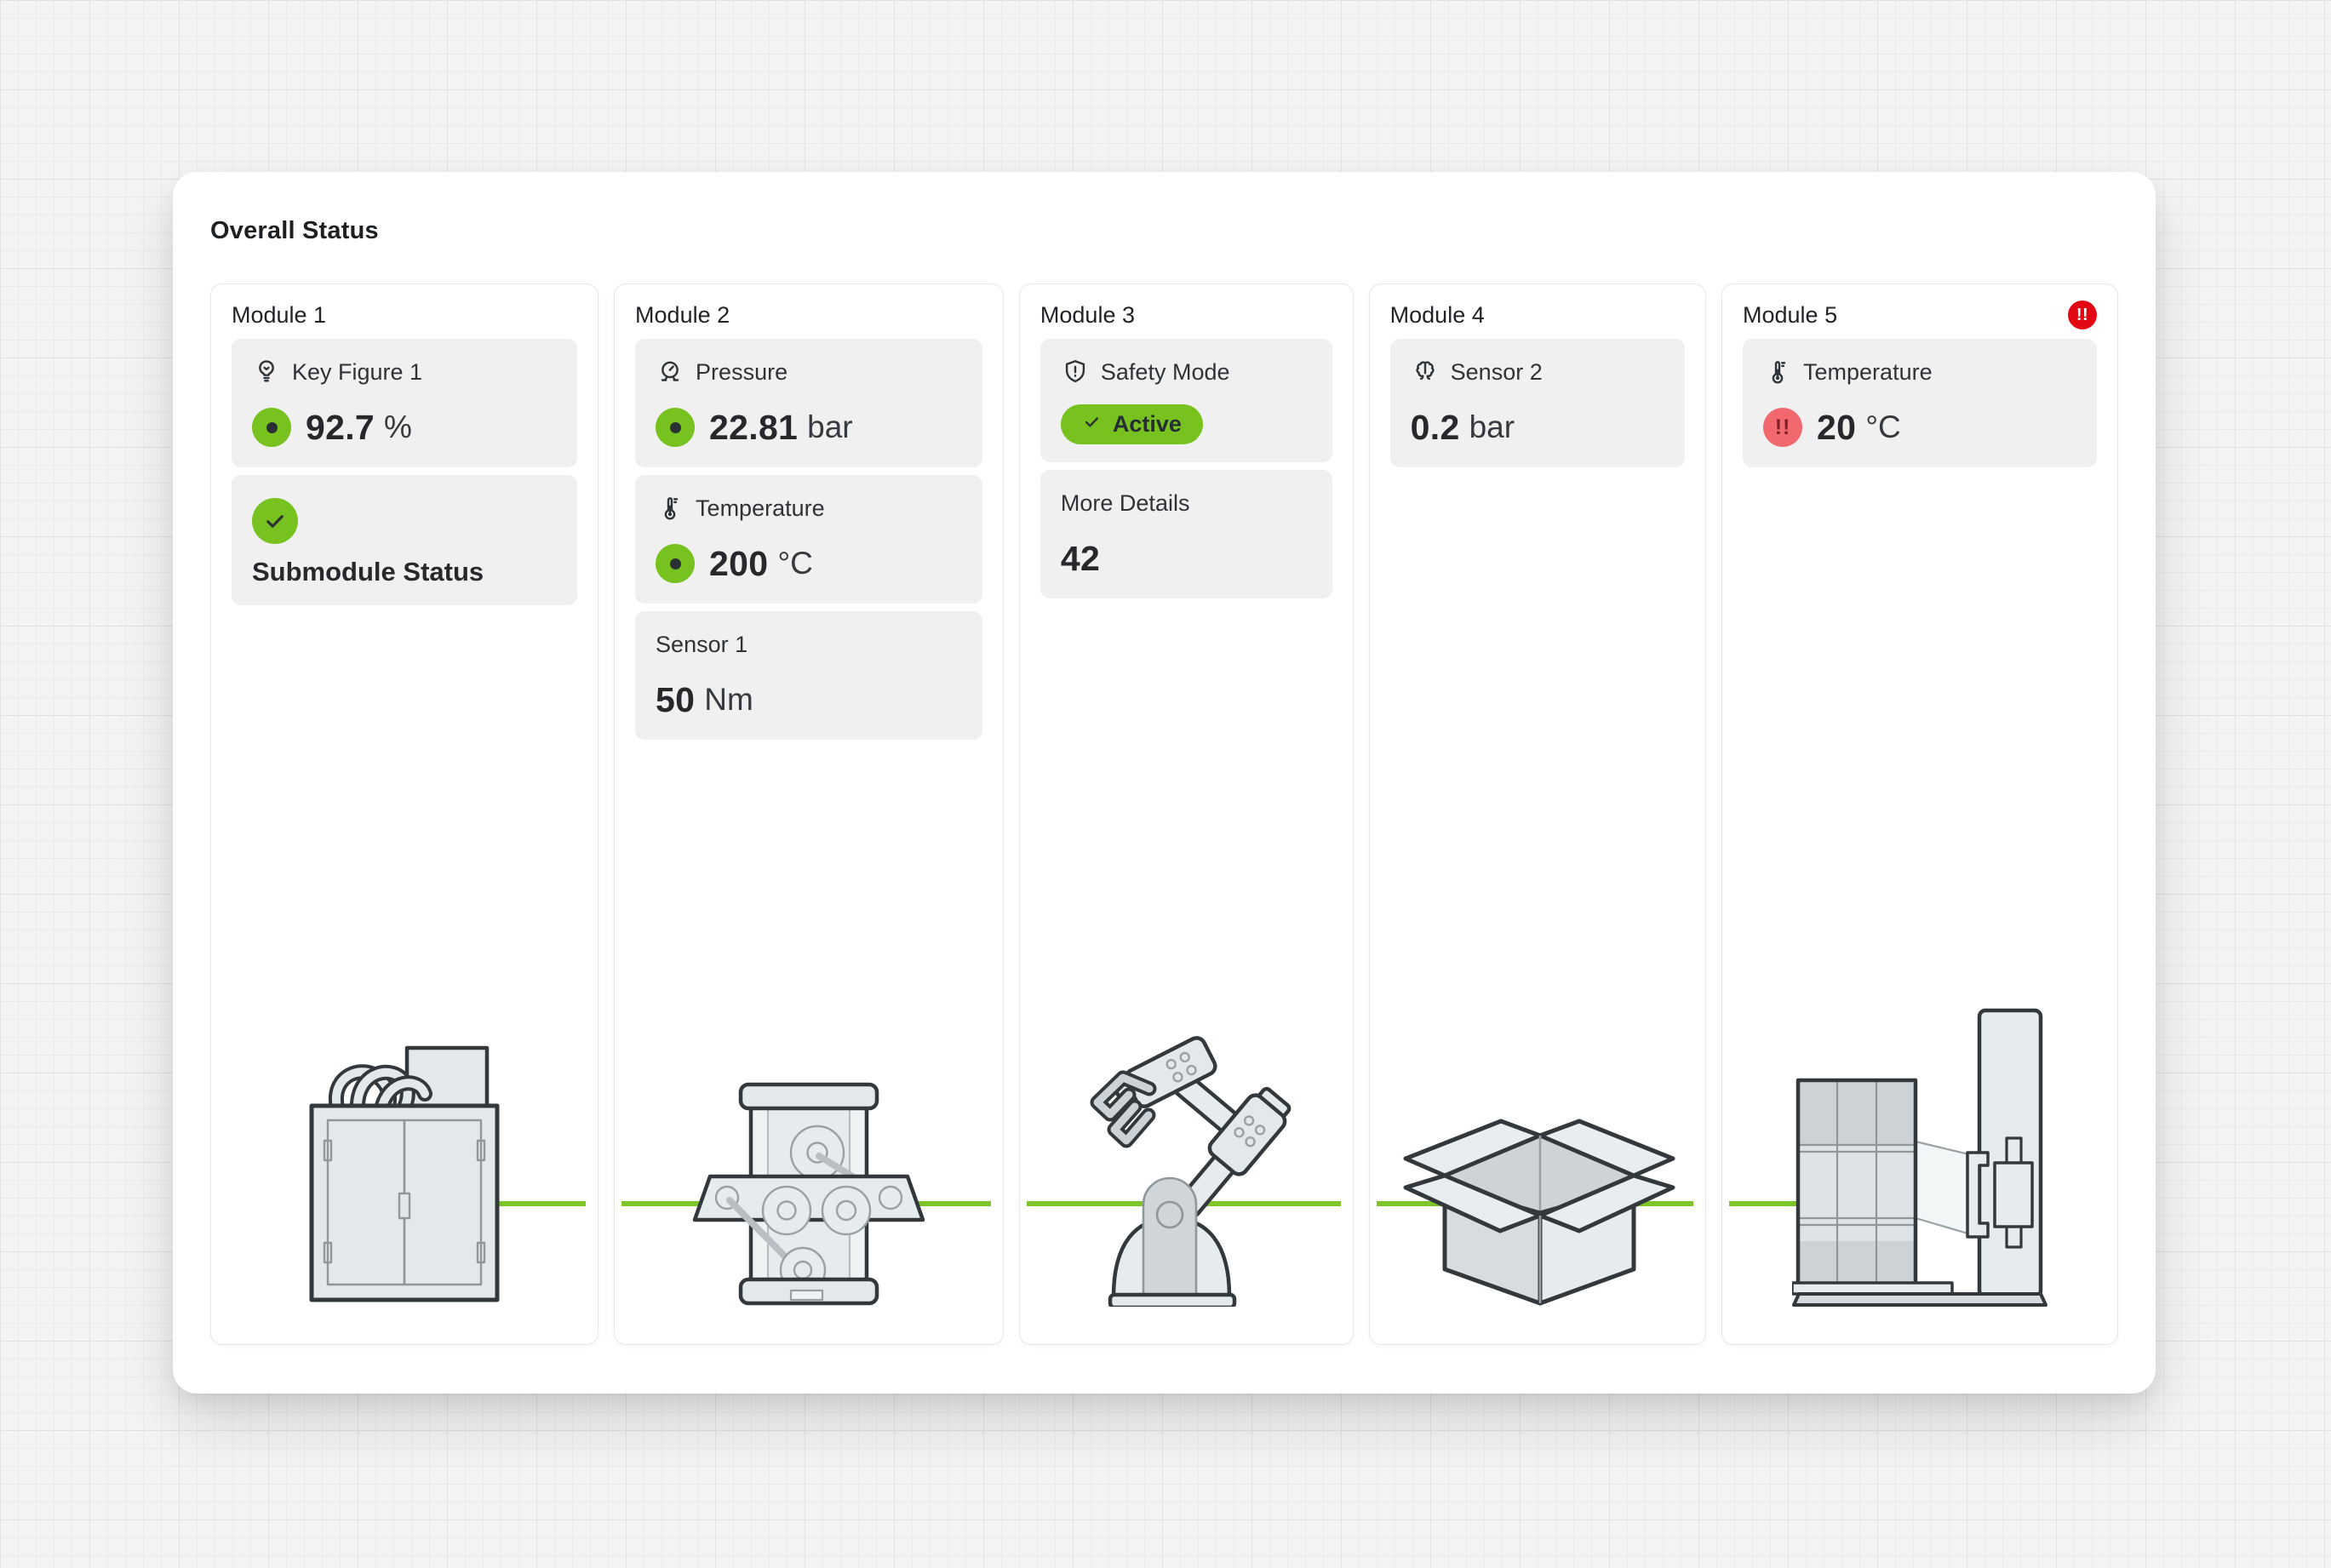 The width and height of the screenshot is (2331, 1568). What do you see at coordinates (1764, 1203) in the screenshot?
I see `conveyor-line` at bounding box center [1764, 1203].